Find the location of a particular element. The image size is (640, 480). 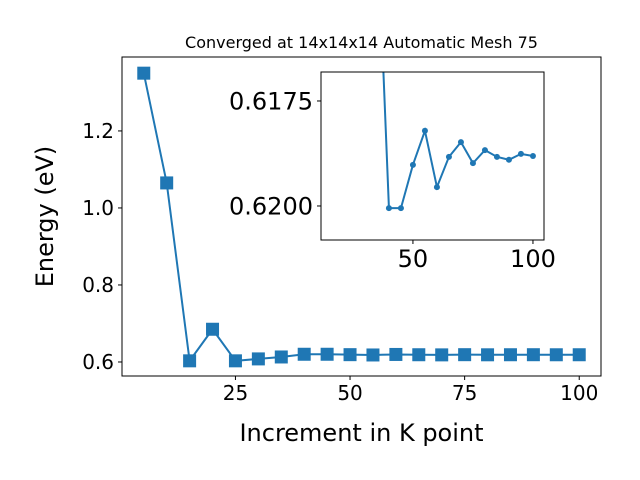

plot-area is located at coordinates (432, 156).